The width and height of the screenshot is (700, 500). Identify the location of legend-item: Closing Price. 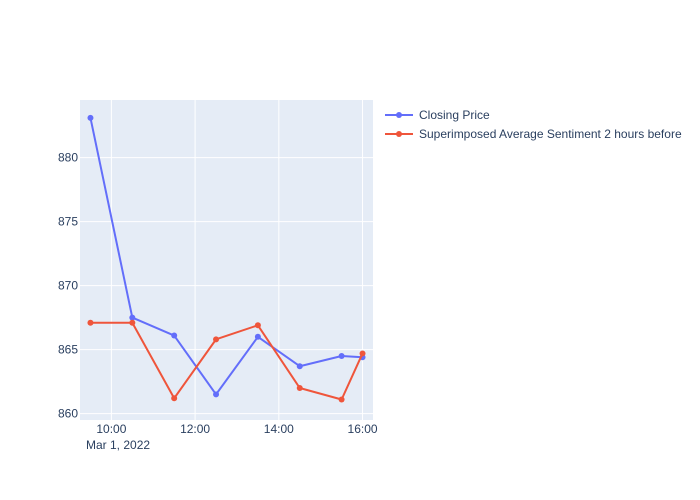
(437, 115).